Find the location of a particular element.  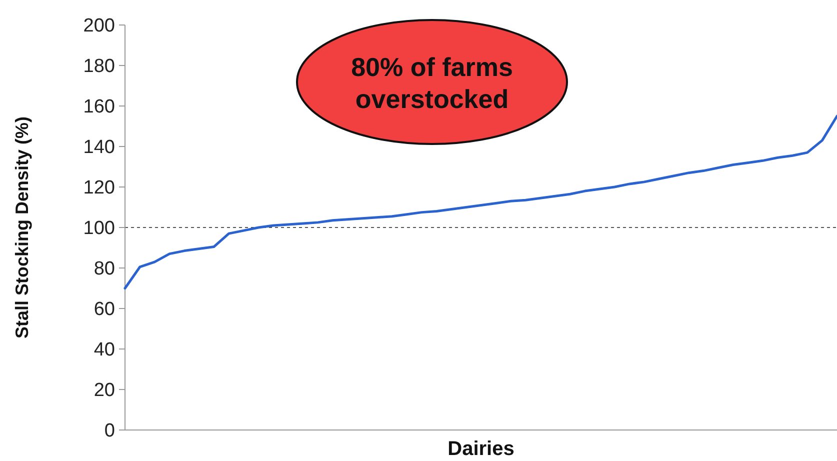

y-tick-label: 180 is located at coordinates (99, 67).